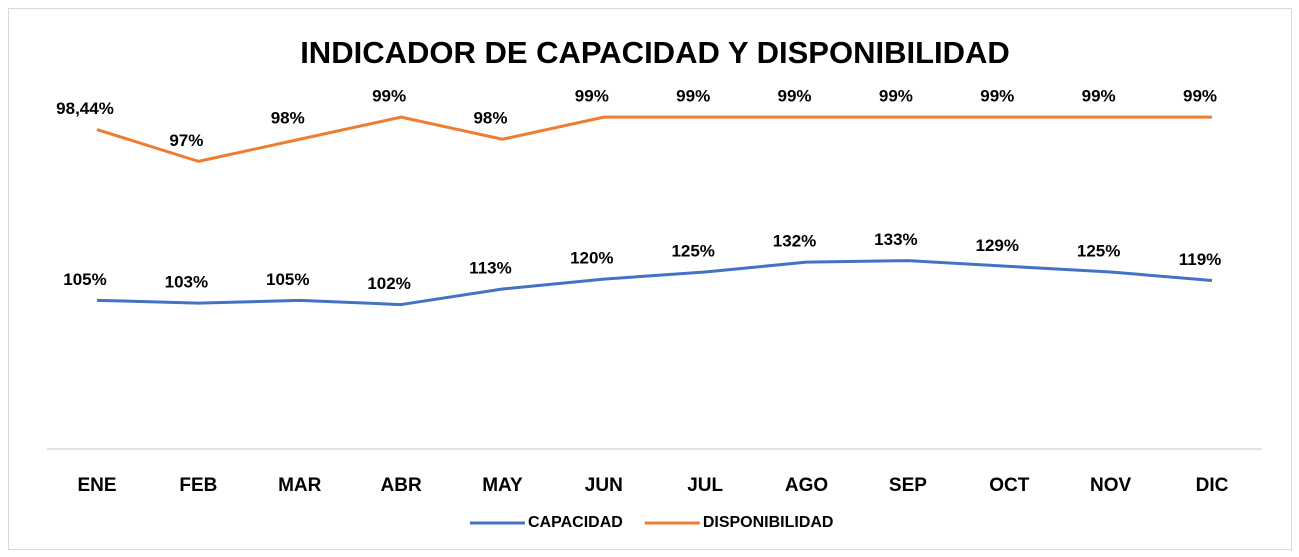 The image size is (1299, 557). What do you see at coordinates (401, 485) in the screenshot?
I see `x-tick-label: ABR` at bounding box center [401, 485].